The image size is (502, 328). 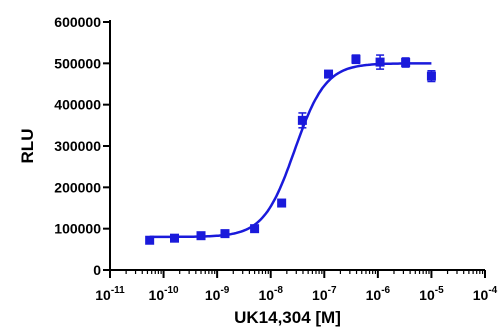 What do you see at coordinates (77, 187) in the screenshot?
I see `y-tick-label: 200000` at bounding box center [77, 187].